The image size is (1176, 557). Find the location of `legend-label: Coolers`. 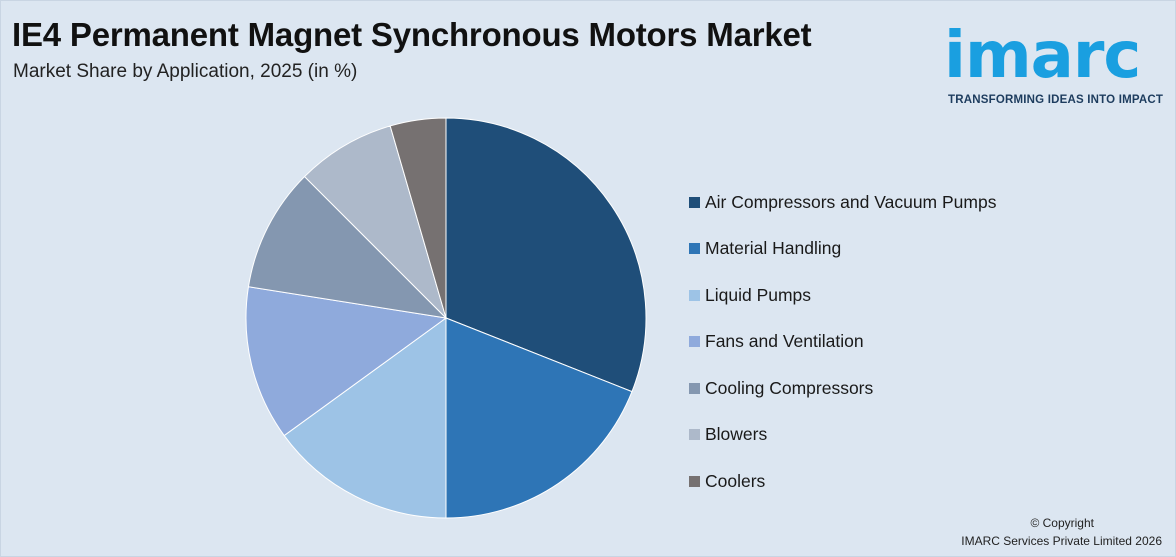

legend-label: Coolers is located at coordinates (735, 480).